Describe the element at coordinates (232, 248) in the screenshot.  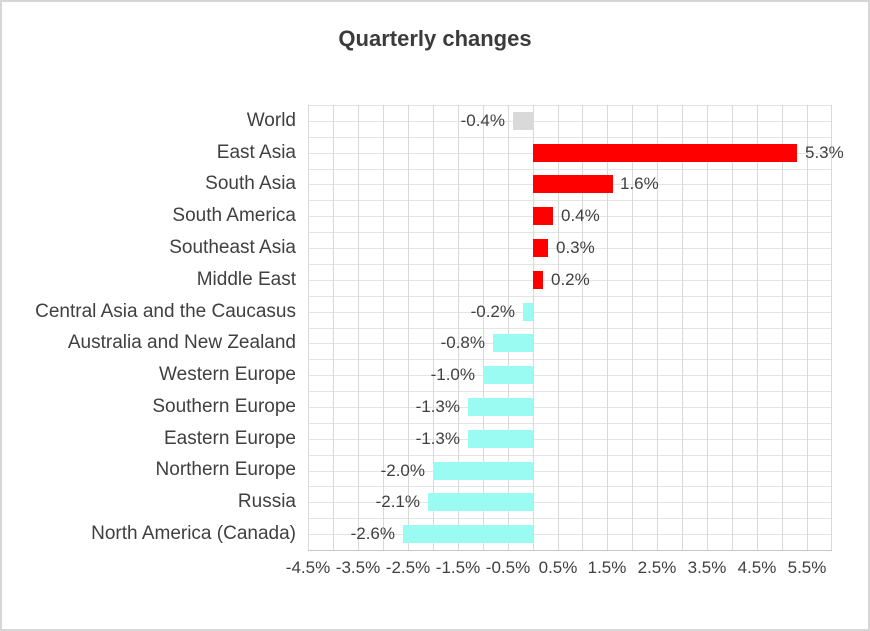
I see `category-label: Southeast Asia` at that location.